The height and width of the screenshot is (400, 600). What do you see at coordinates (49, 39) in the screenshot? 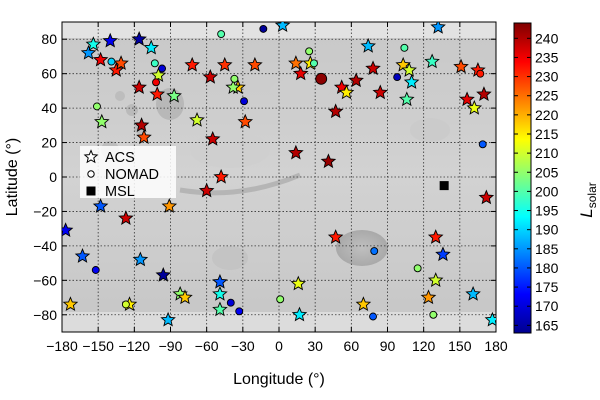
I see `y-tick-label: 80` at bounding box center [49, 39].